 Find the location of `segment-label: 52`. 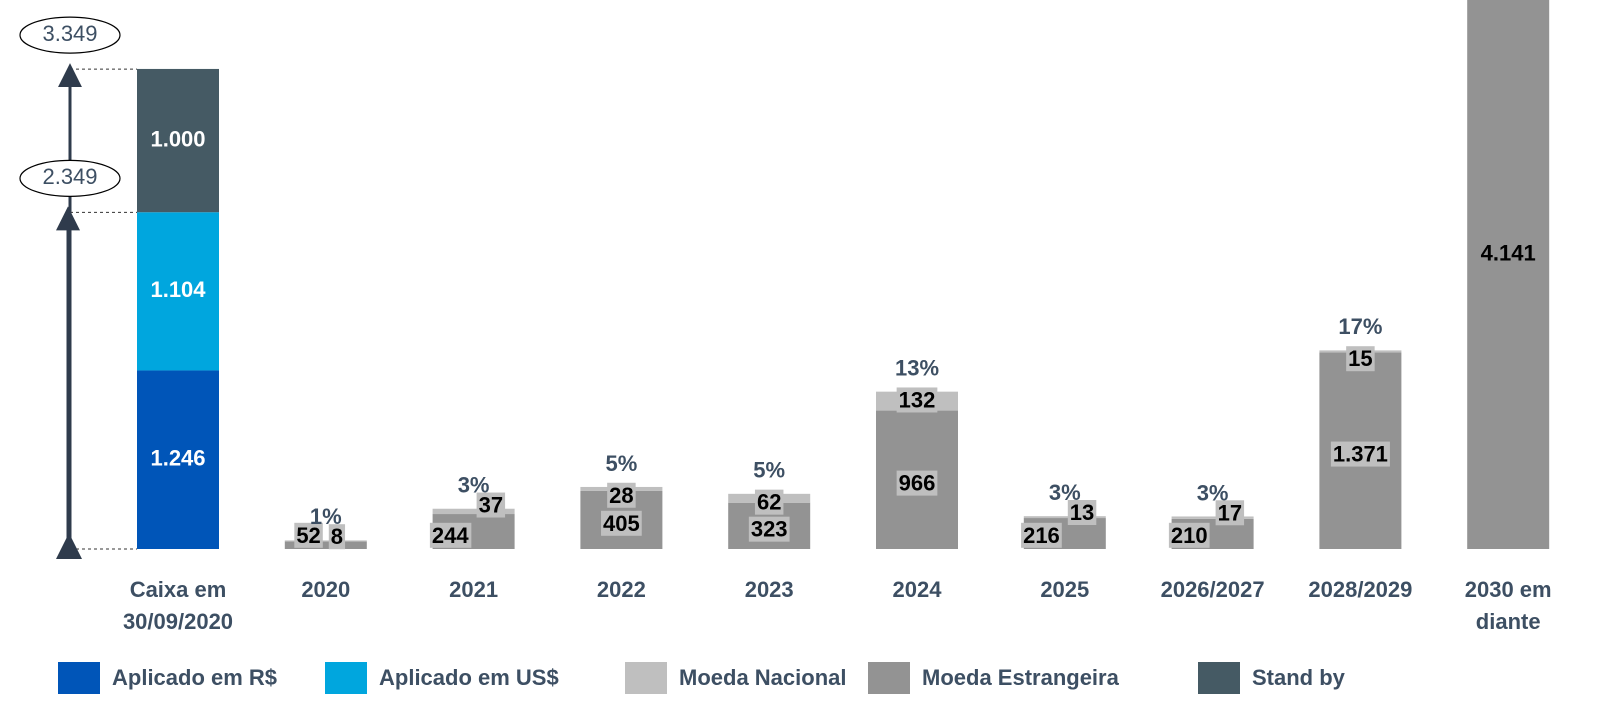

segment-label: 52 is located at coordinates (308, 535).